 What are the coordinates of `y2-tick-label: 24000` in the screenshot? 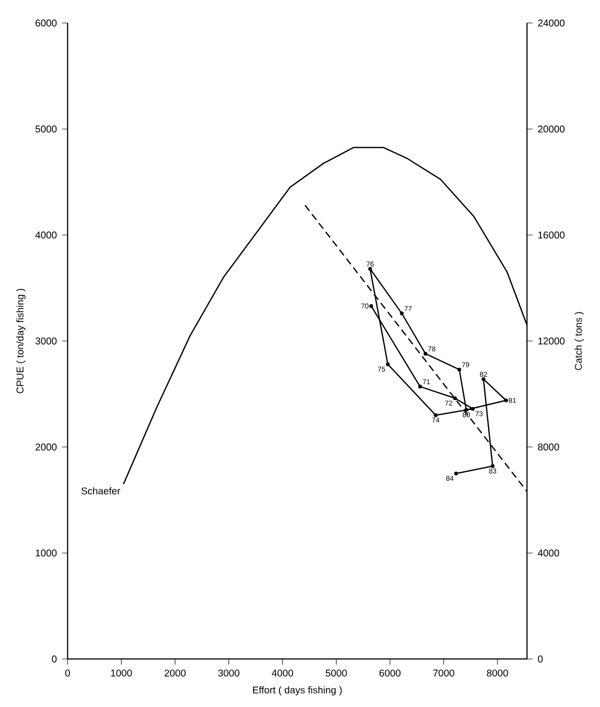 It's located at (551, 23).